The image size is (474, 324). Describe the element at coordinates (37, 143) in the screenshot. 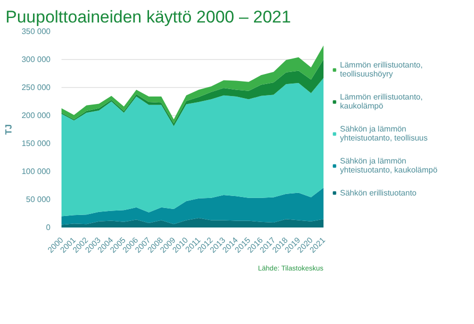

I see `y-tick-label: 150 000` at that location.